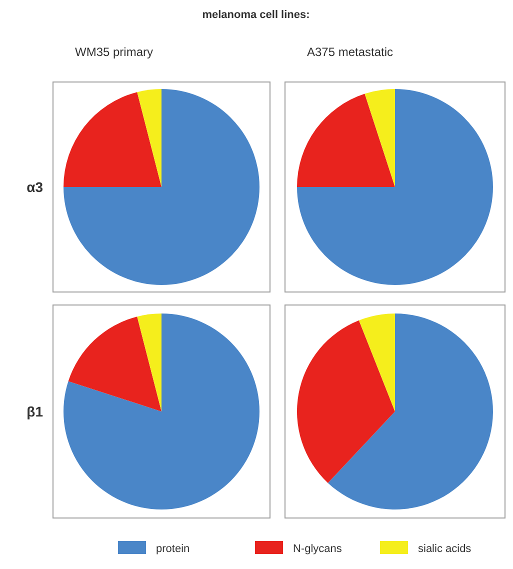 The height and width of the screenshot is (569, 513). What do you see at coordinates (445, 549) in the screenshot?
I see `legend-label: sialic acids` at bounding box center [445, 549].